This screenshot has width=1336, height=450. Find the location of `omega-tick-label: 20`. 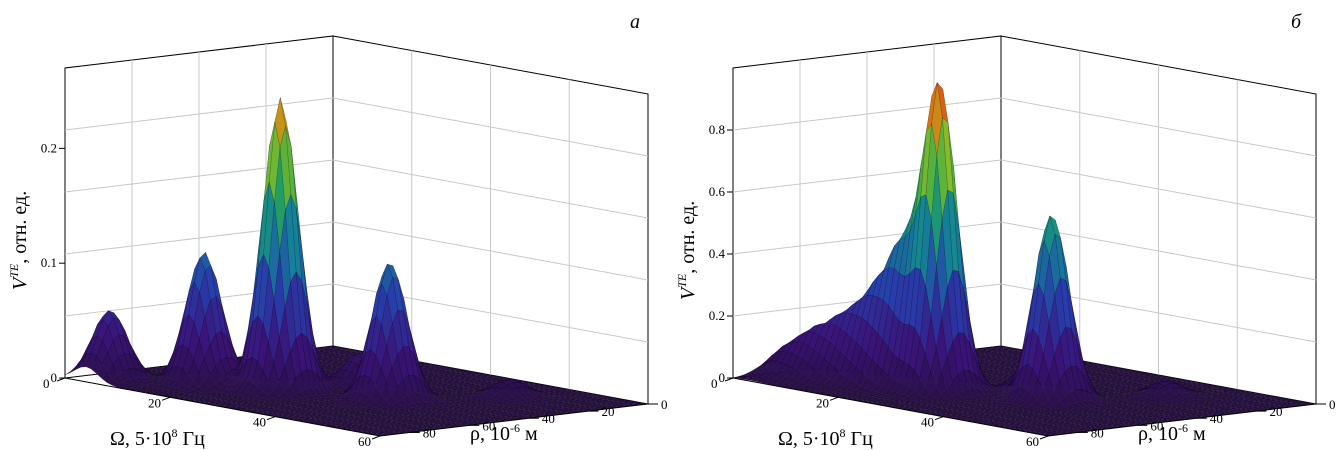

omega-tick-label: 20 is located at coordinates (154, 402).